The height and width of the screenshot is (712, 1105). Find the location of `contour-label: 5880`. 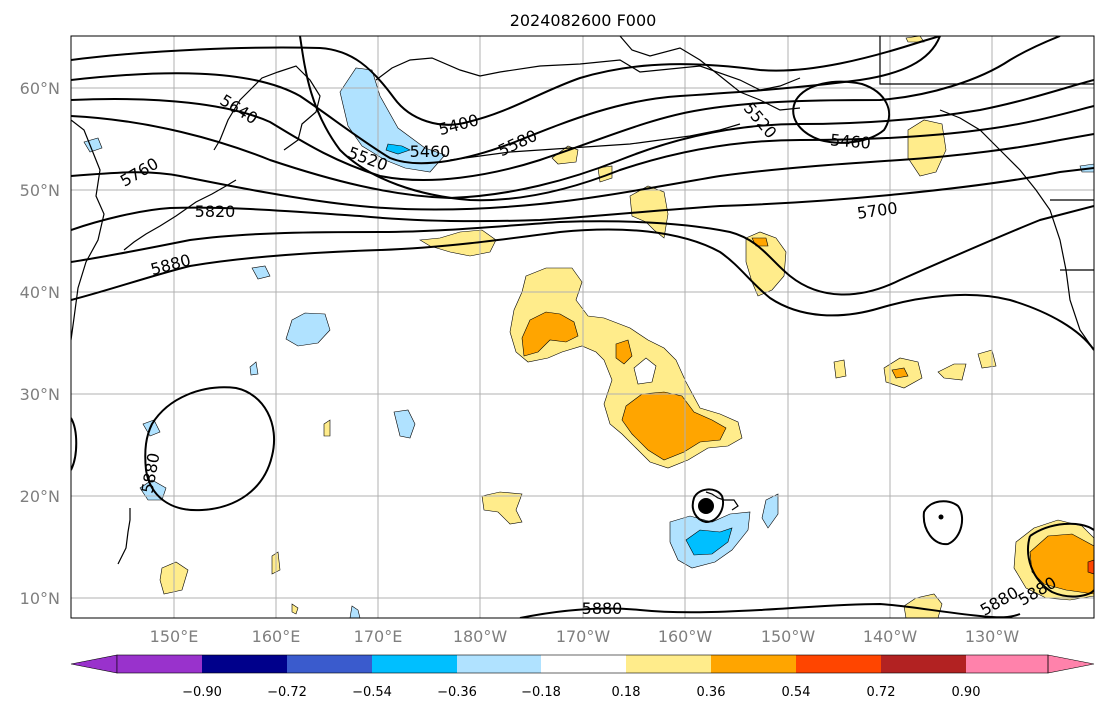

contour-label: 5880 is located at coordinates (602, 608).